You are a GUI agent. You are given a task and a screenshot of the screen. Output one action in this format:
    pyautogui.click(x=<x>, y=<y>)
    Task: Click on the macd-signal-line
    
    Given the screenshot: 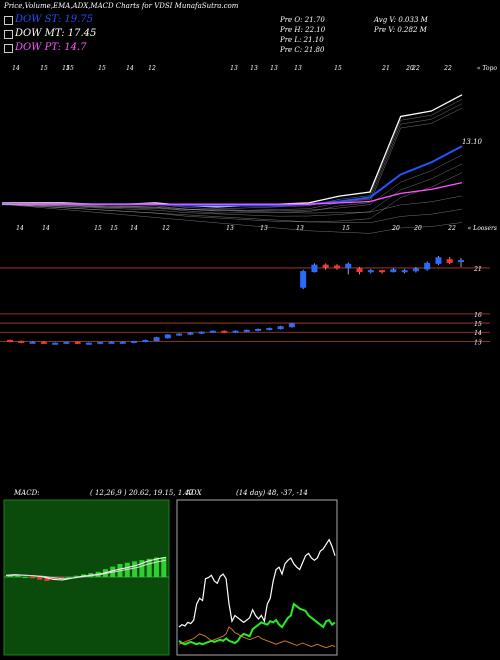 What is the action you would take?
    pyautogui.click(x=86, y=569)
    